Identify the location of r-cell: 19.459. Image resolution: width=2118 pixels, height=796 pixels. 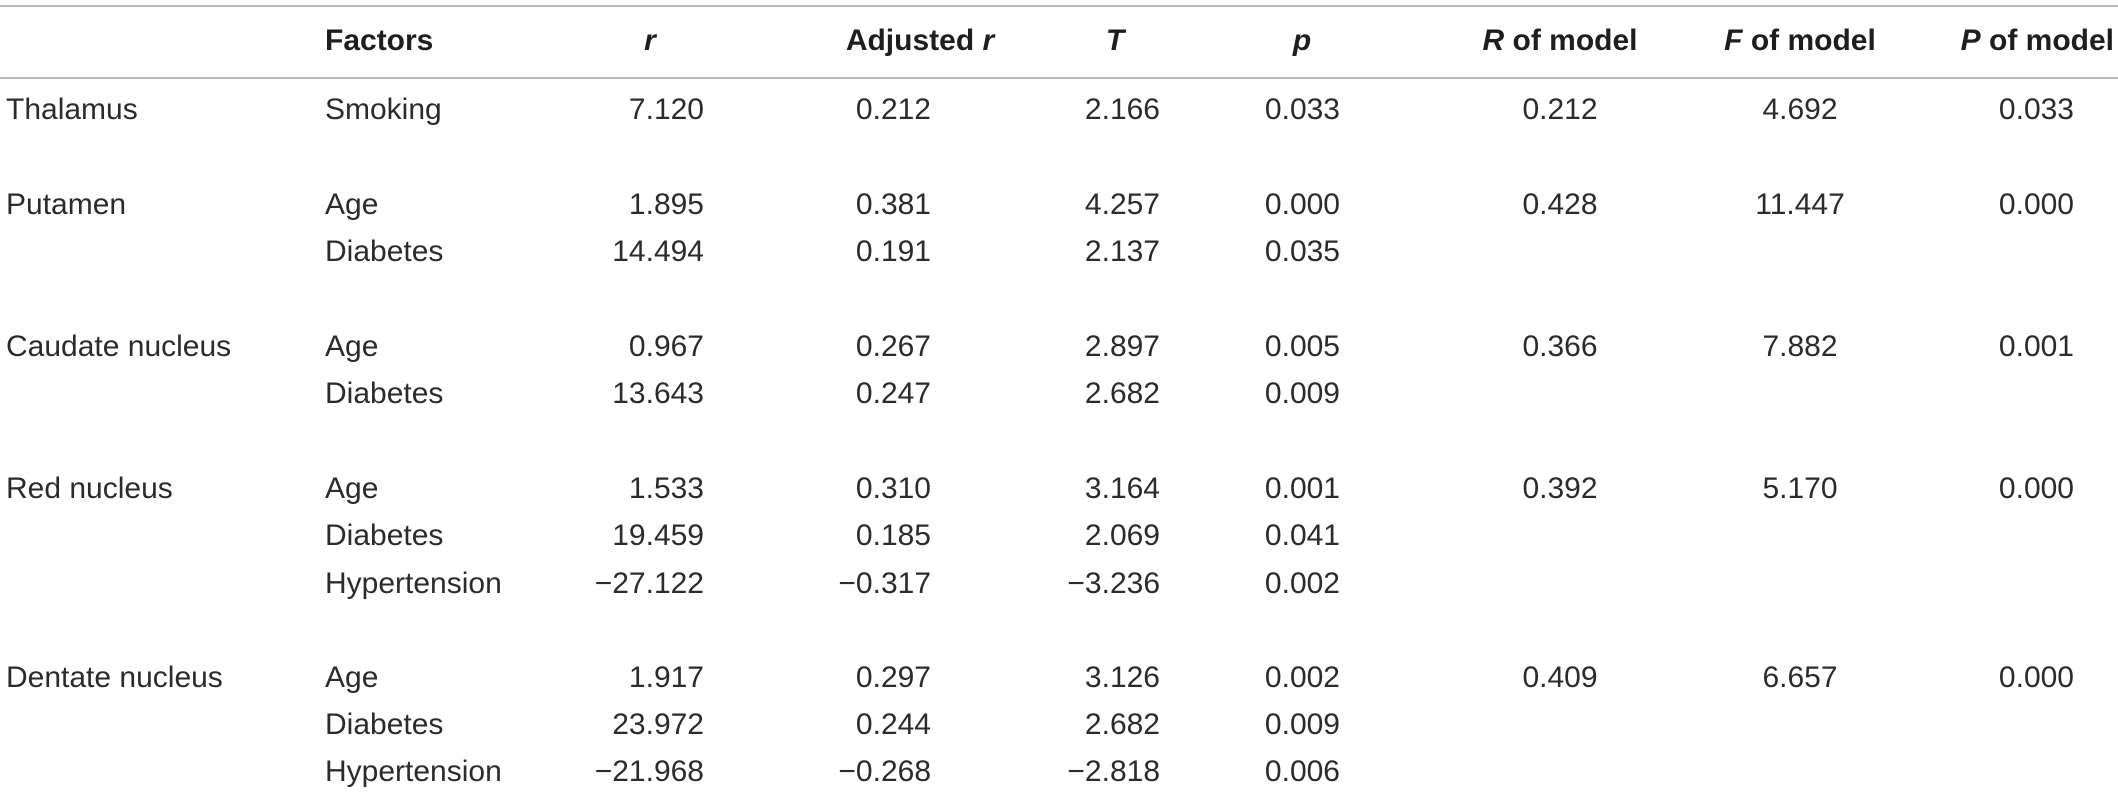
(658, 535).